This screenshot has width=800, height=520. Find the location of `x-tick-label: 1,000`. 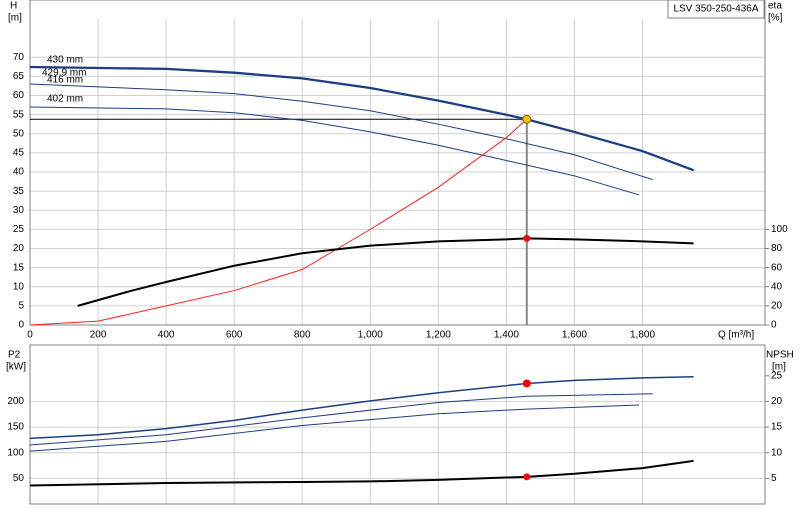

x-tick-label: 1,000 is located at coordinates (370, 335).